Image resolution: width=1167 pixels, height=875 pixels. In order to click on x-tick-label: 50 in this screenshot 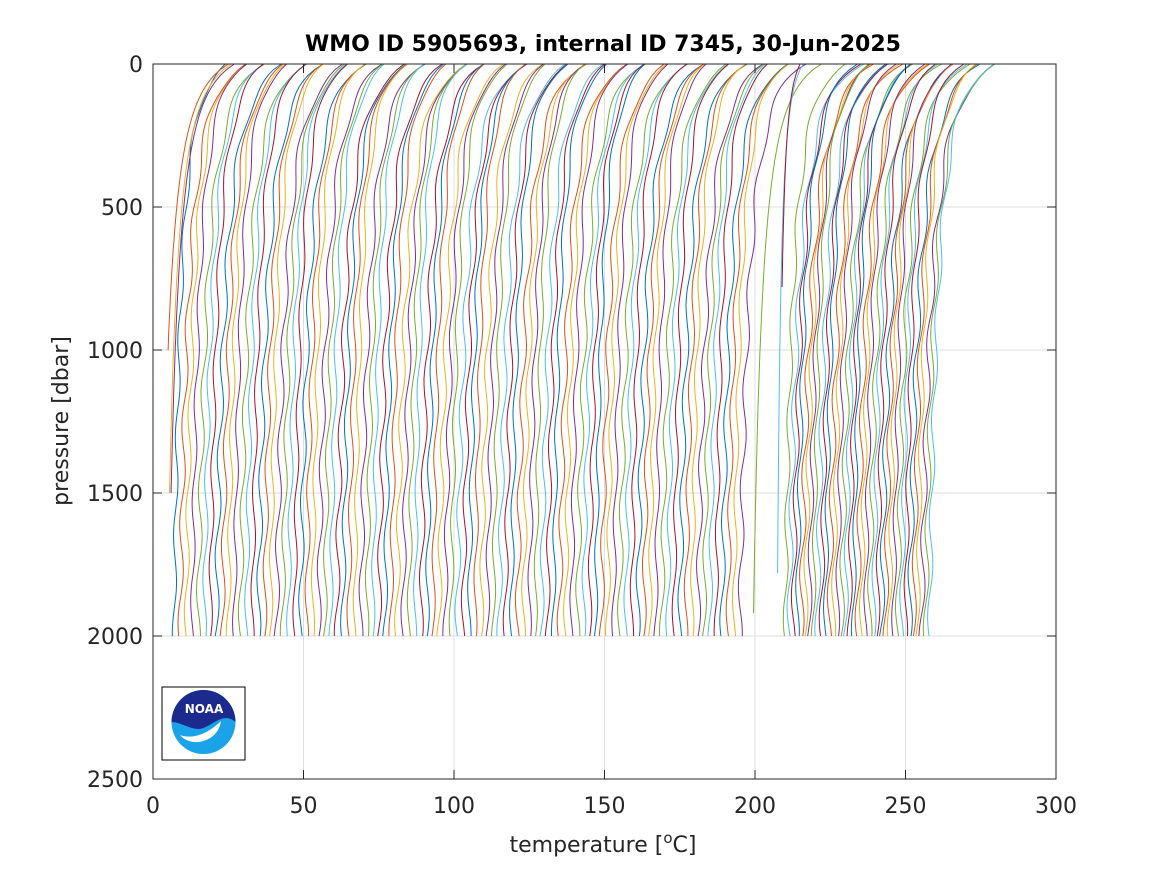, I will do `click(304, 806)`.